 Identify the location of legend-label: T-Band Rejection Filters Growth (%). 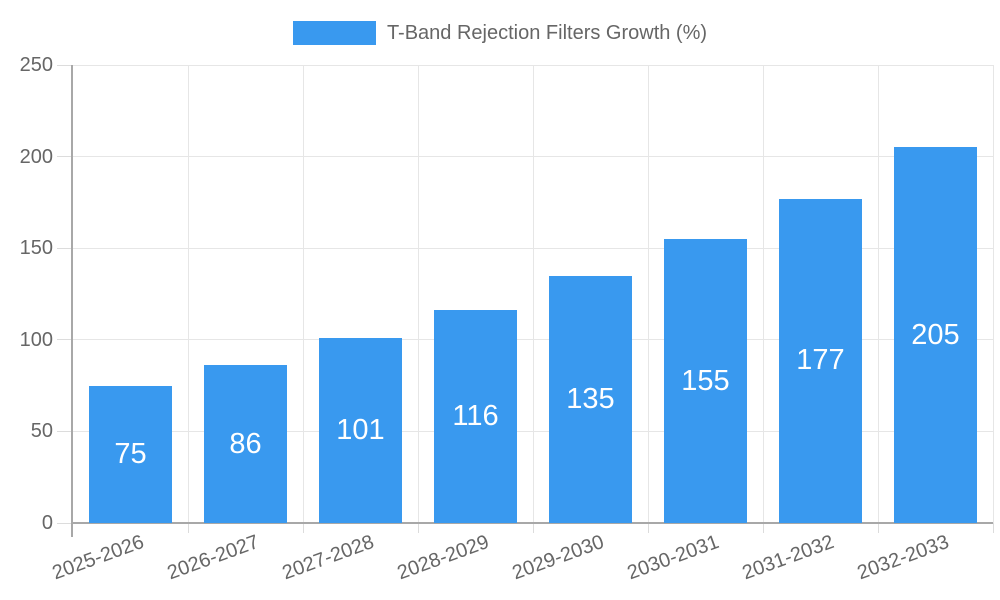
(547, 32).